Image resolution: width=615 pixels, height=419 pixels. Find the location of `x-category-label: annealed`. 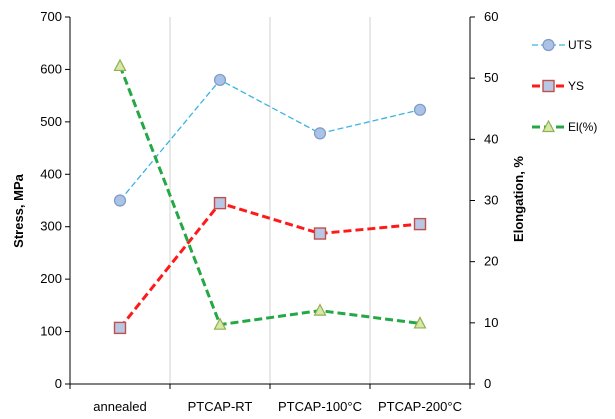

x-category-label: annealed is located at coordinates (120, 406).